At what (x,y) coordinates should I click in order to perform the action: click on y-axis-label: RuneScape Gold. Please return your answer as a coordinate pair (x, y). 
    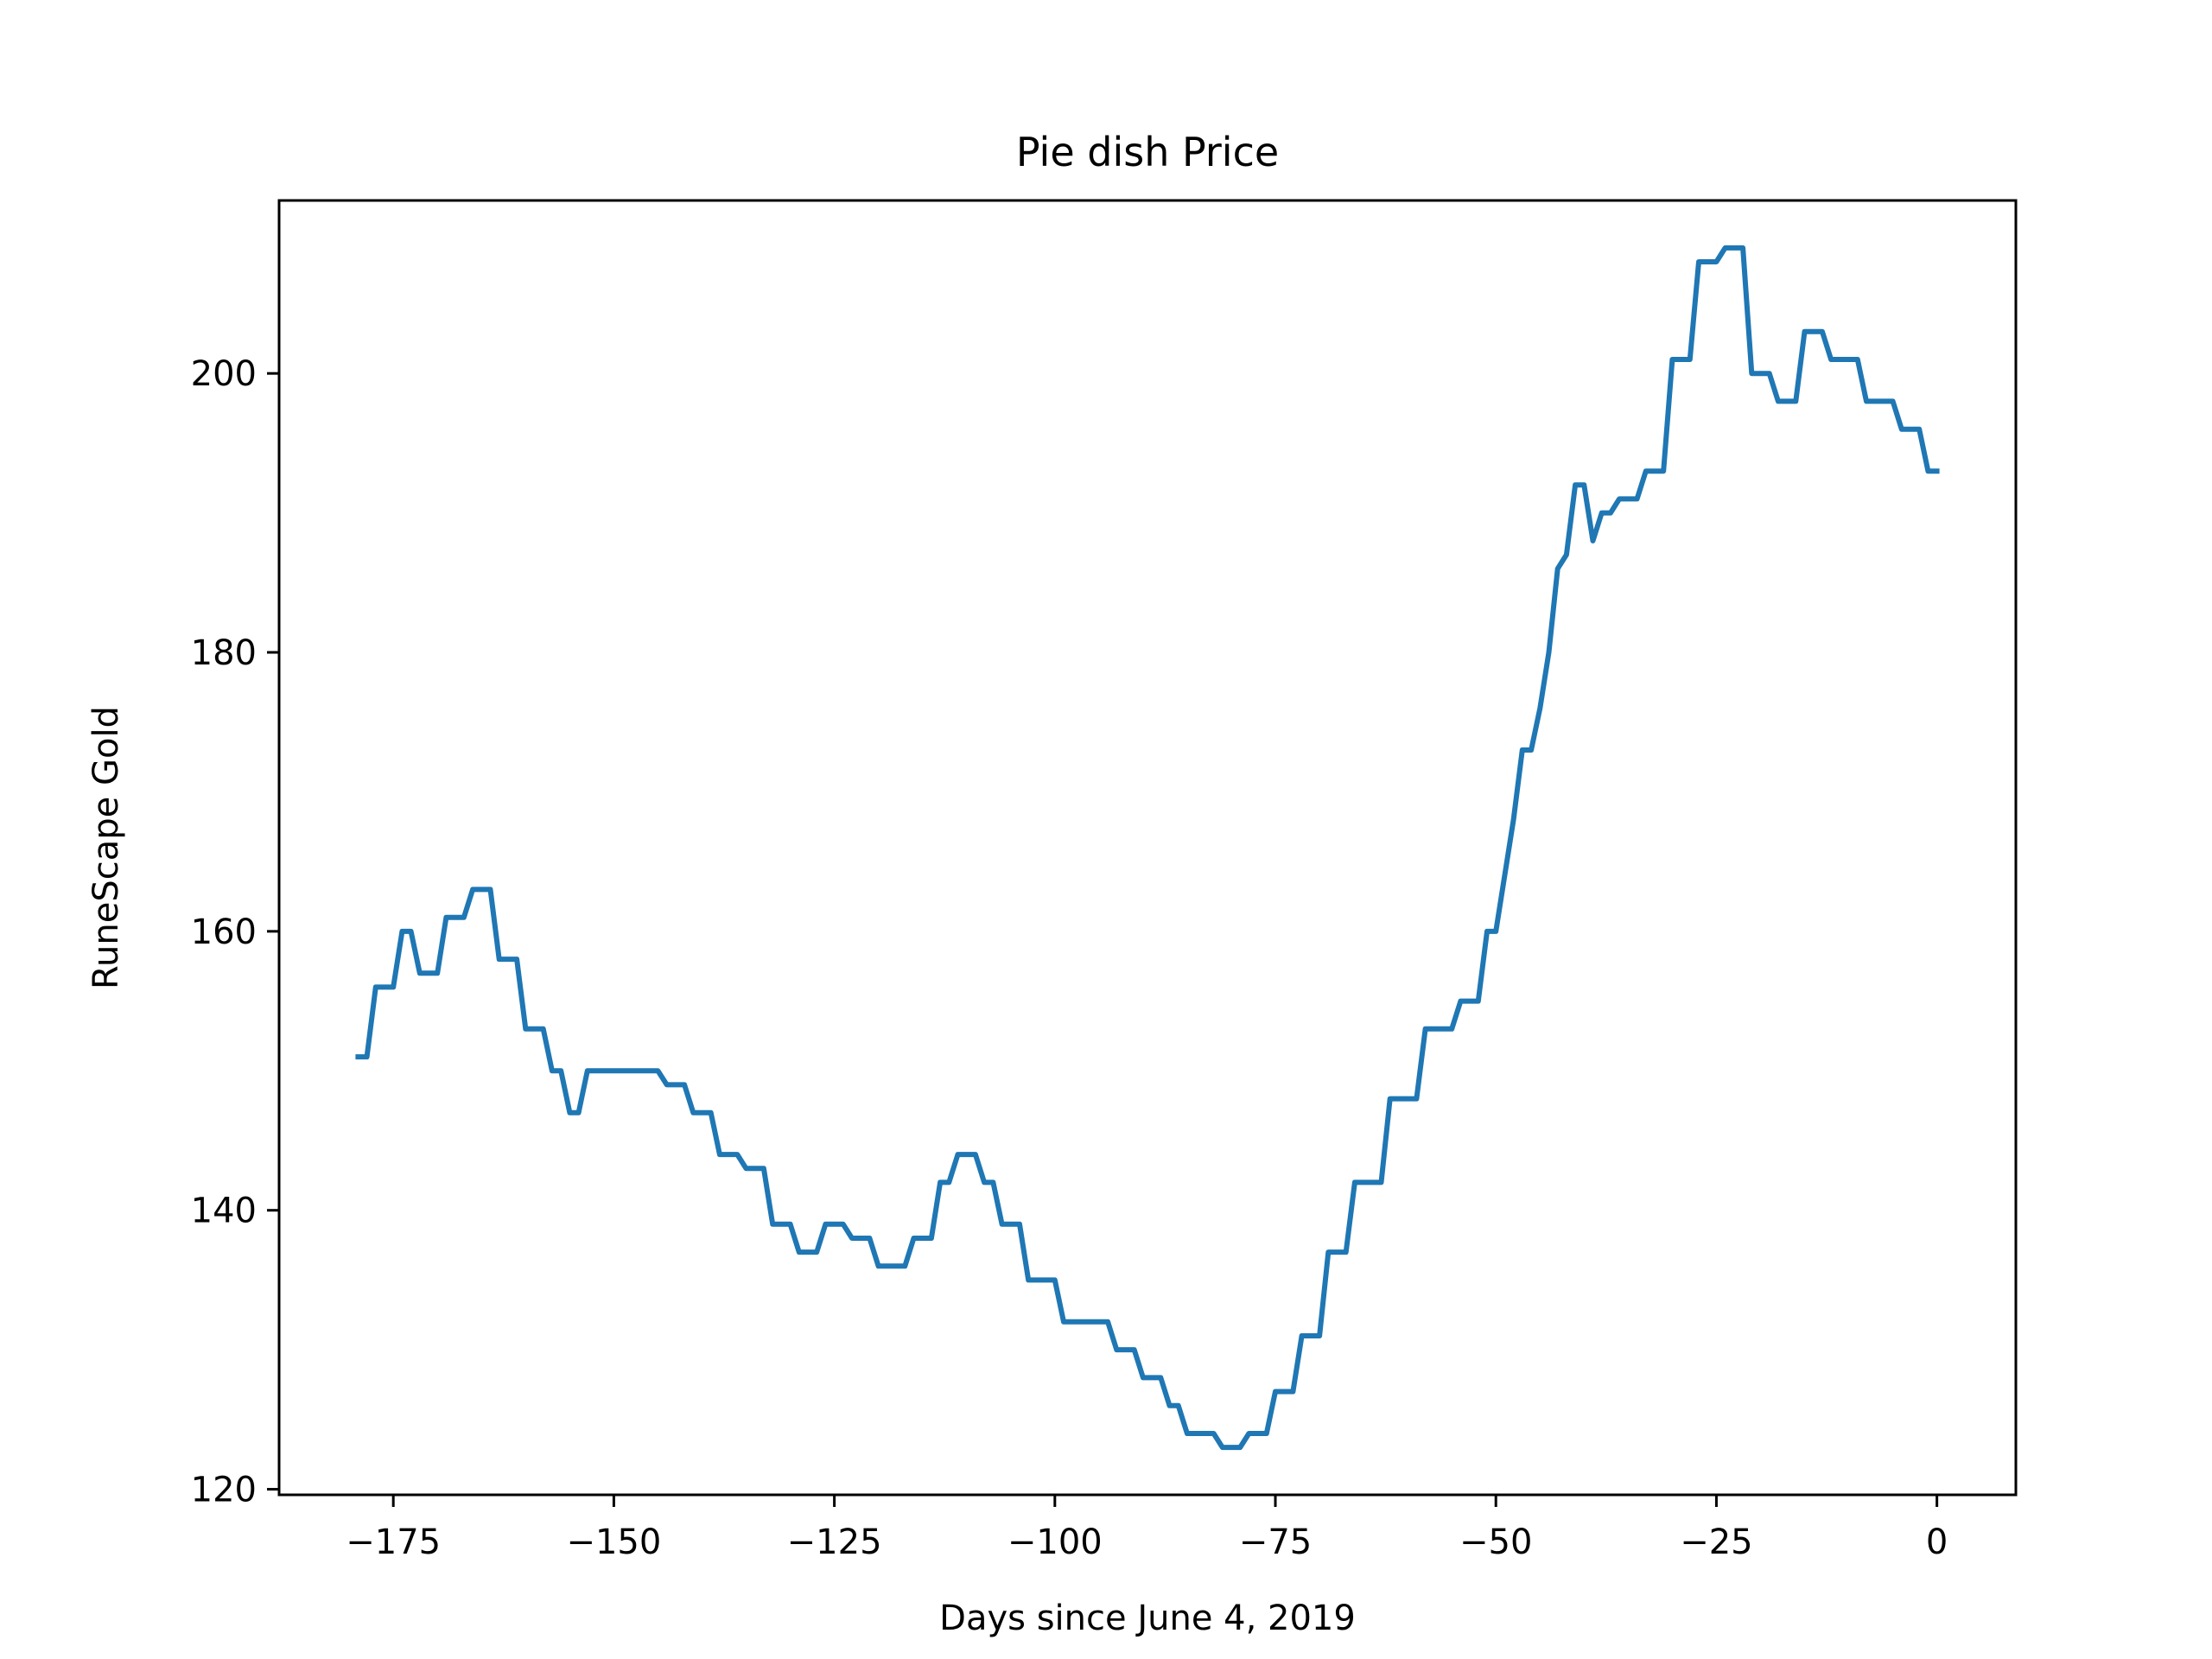
    Looking at the image, I should click on (106, 847).